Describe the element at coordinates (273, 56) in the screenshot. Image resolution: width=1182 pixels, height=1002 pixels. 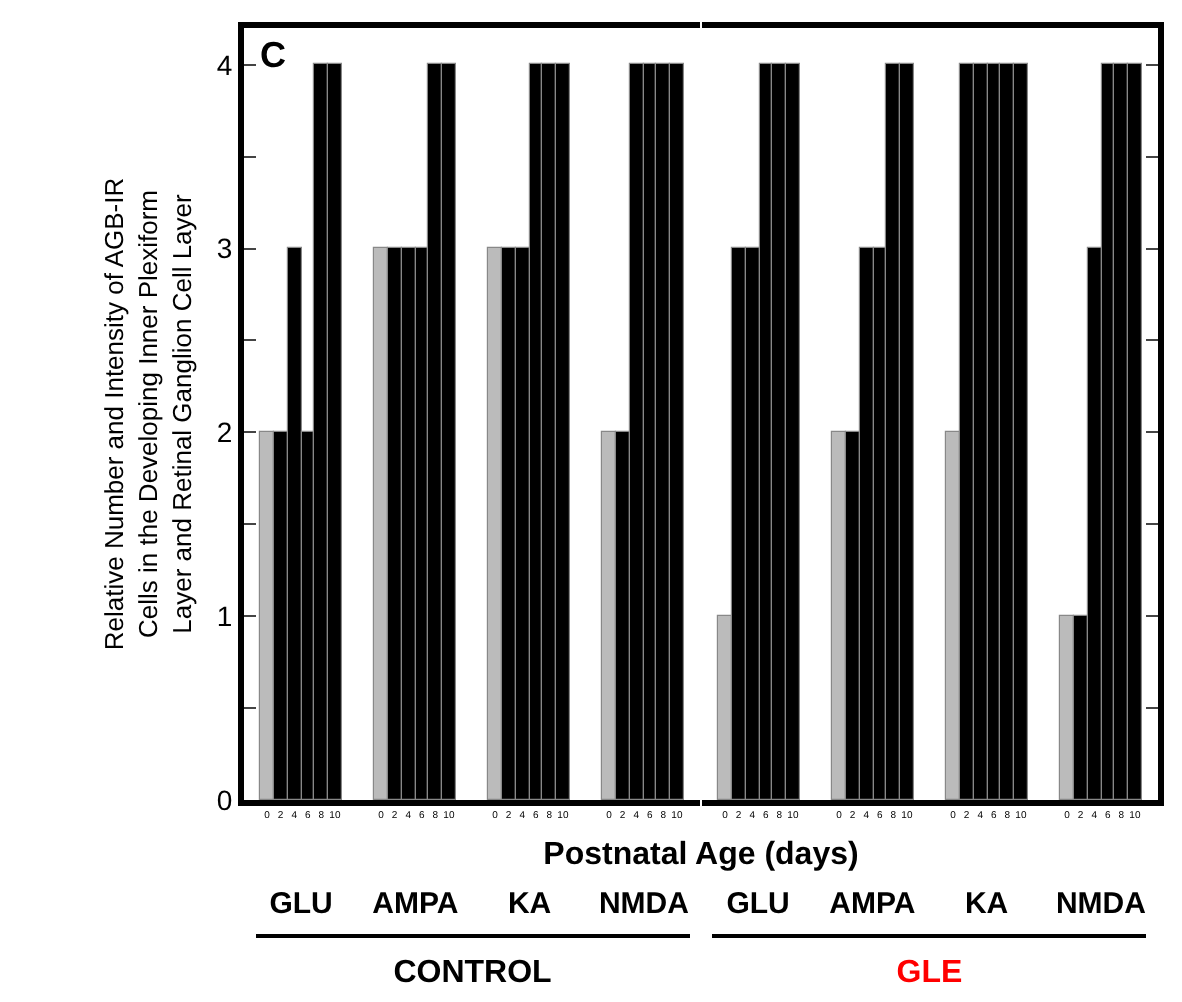
I see `annotation: C` at that location.